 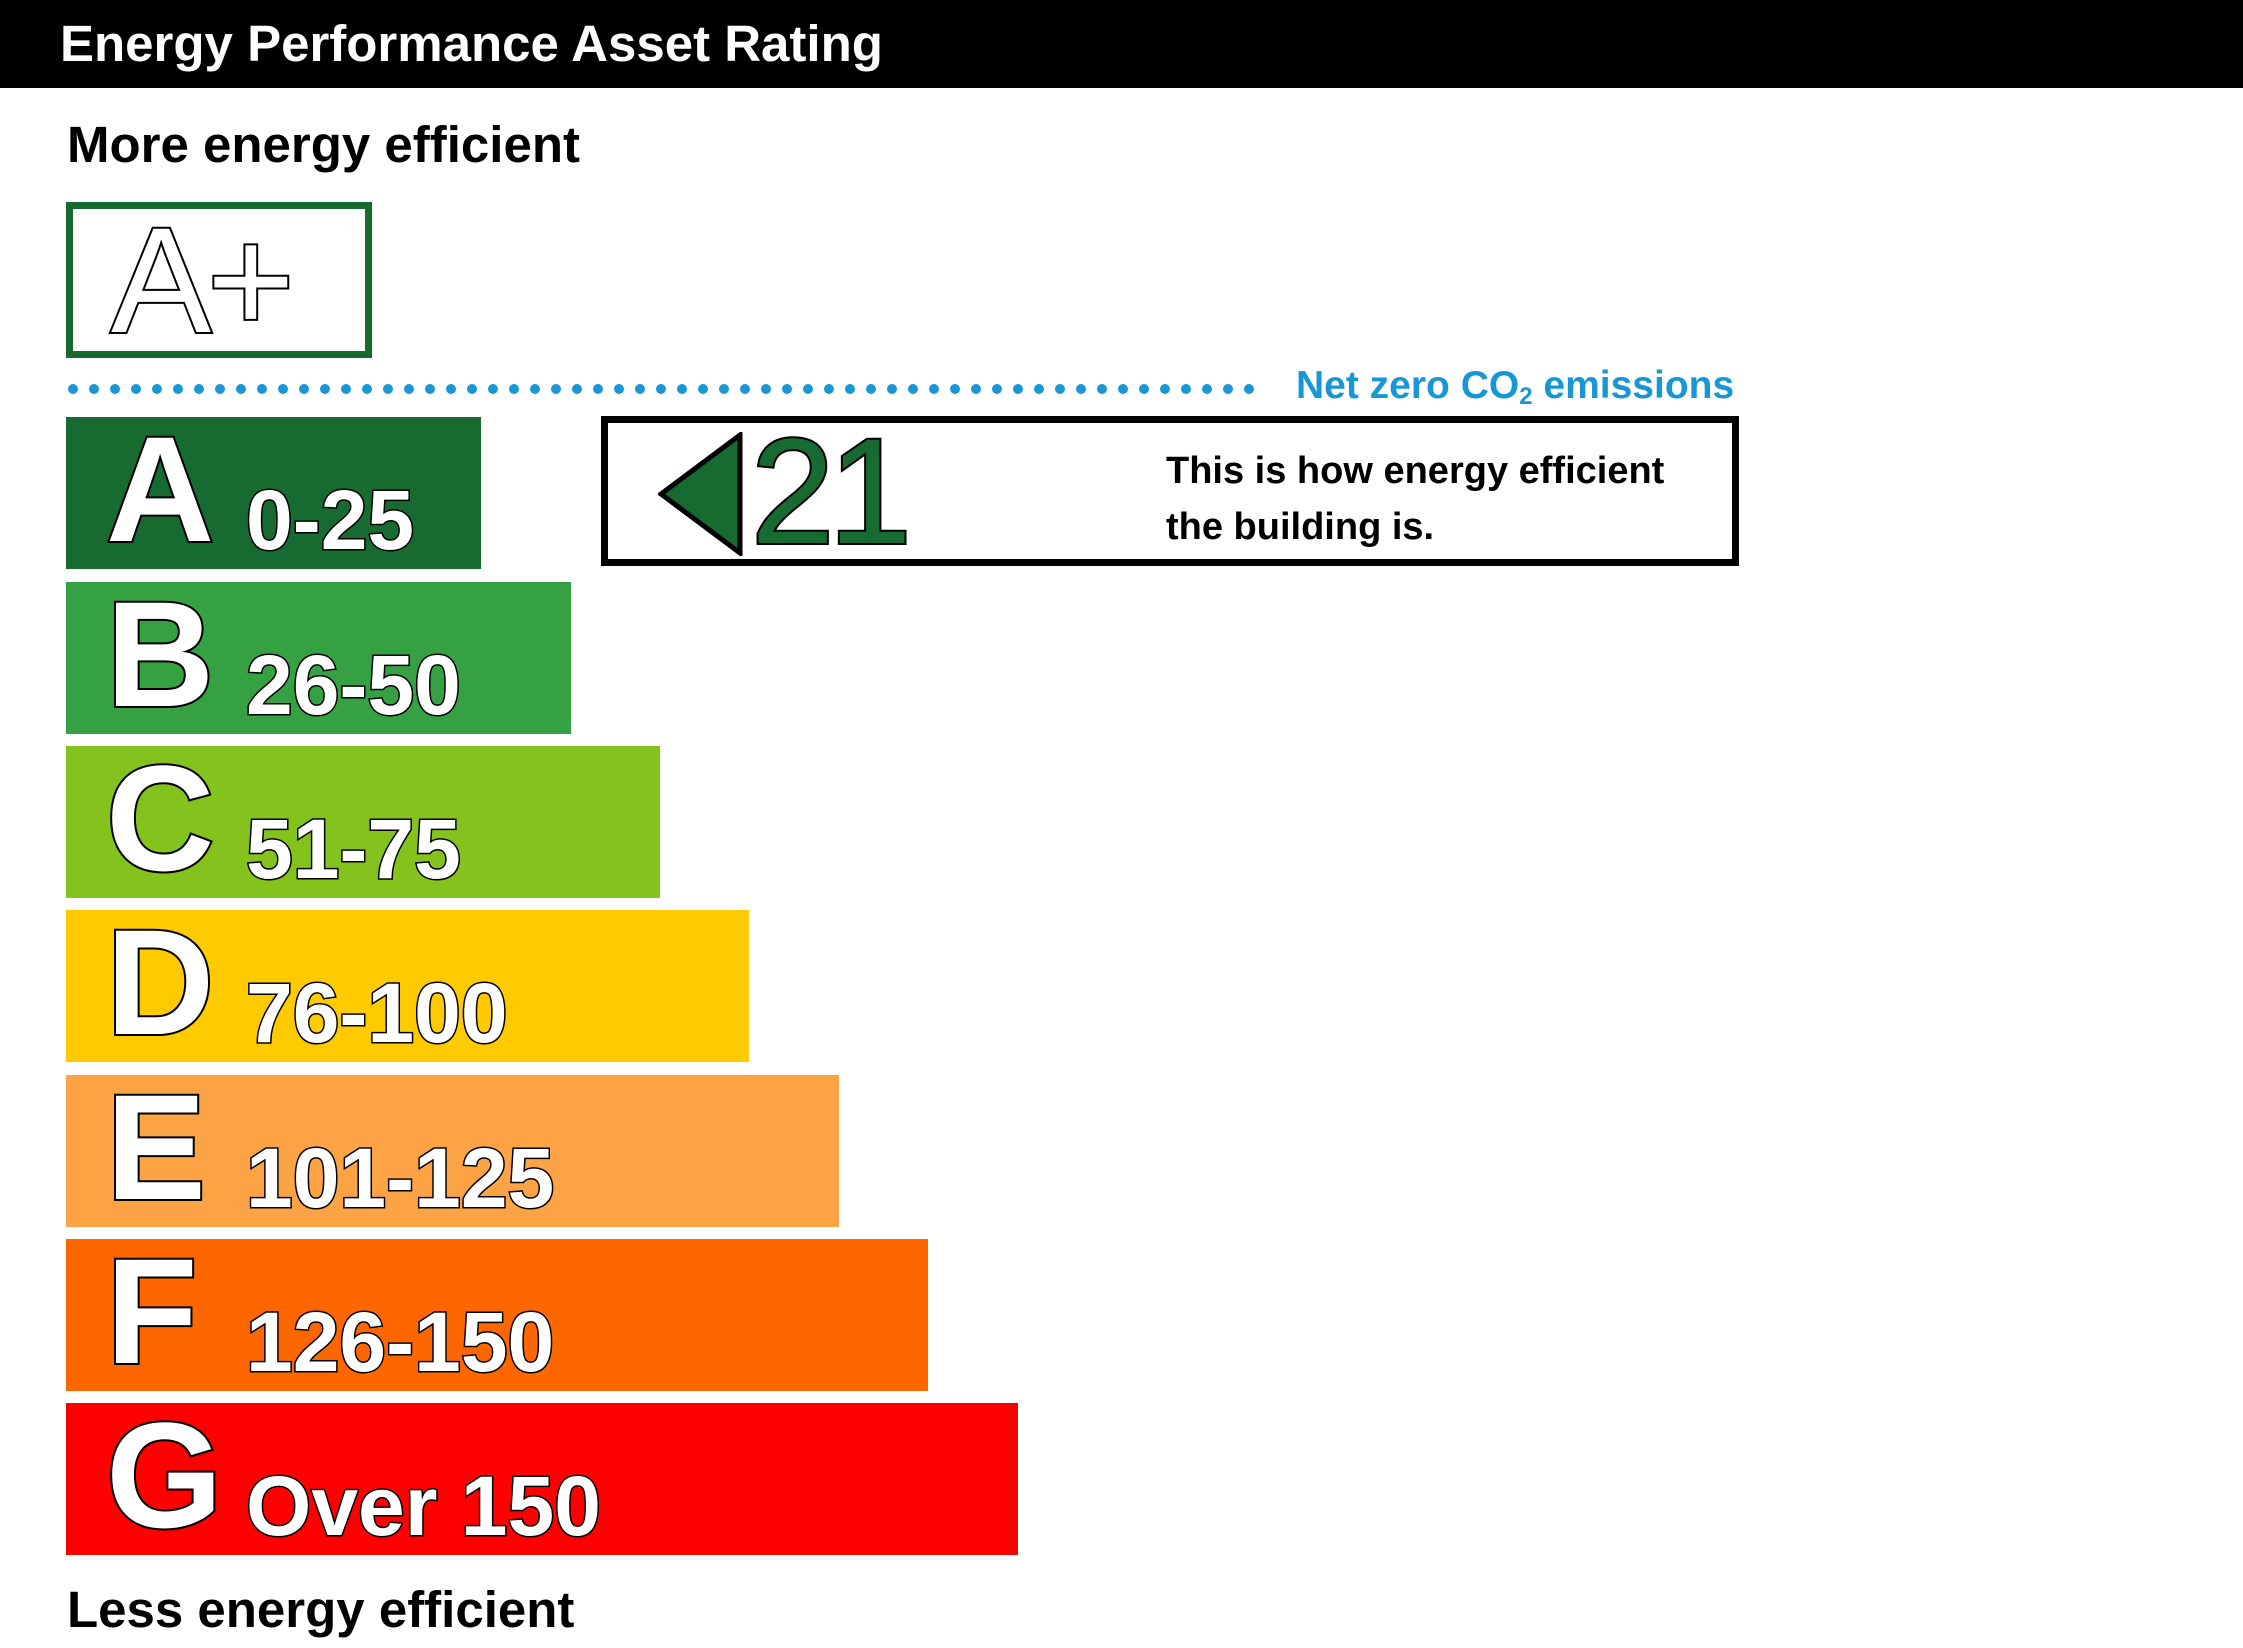 I want to click on page-title: Energy Performance Asset Rating, so click(x=471, y=43).